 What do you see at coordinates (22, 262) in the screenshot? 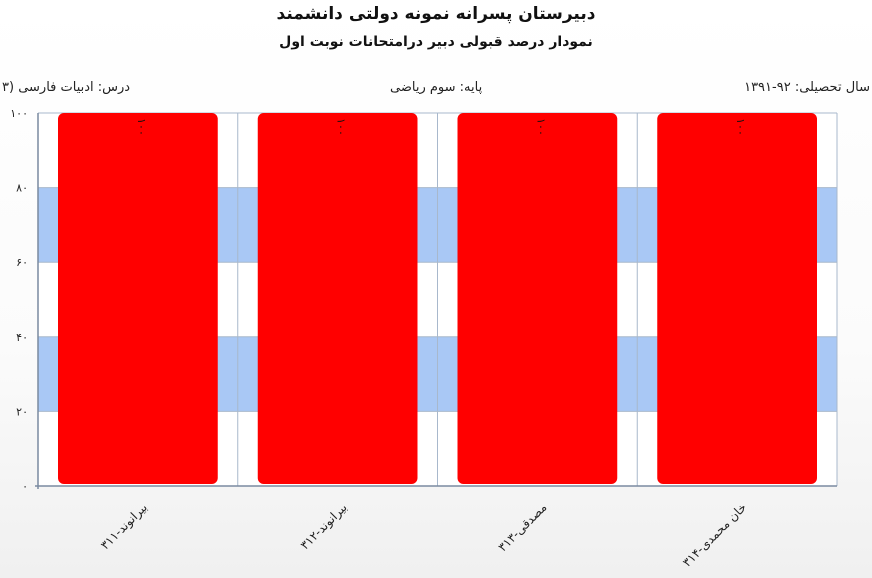
I see `y-tick-label: ۶۰` at bounding box center [22, 262].